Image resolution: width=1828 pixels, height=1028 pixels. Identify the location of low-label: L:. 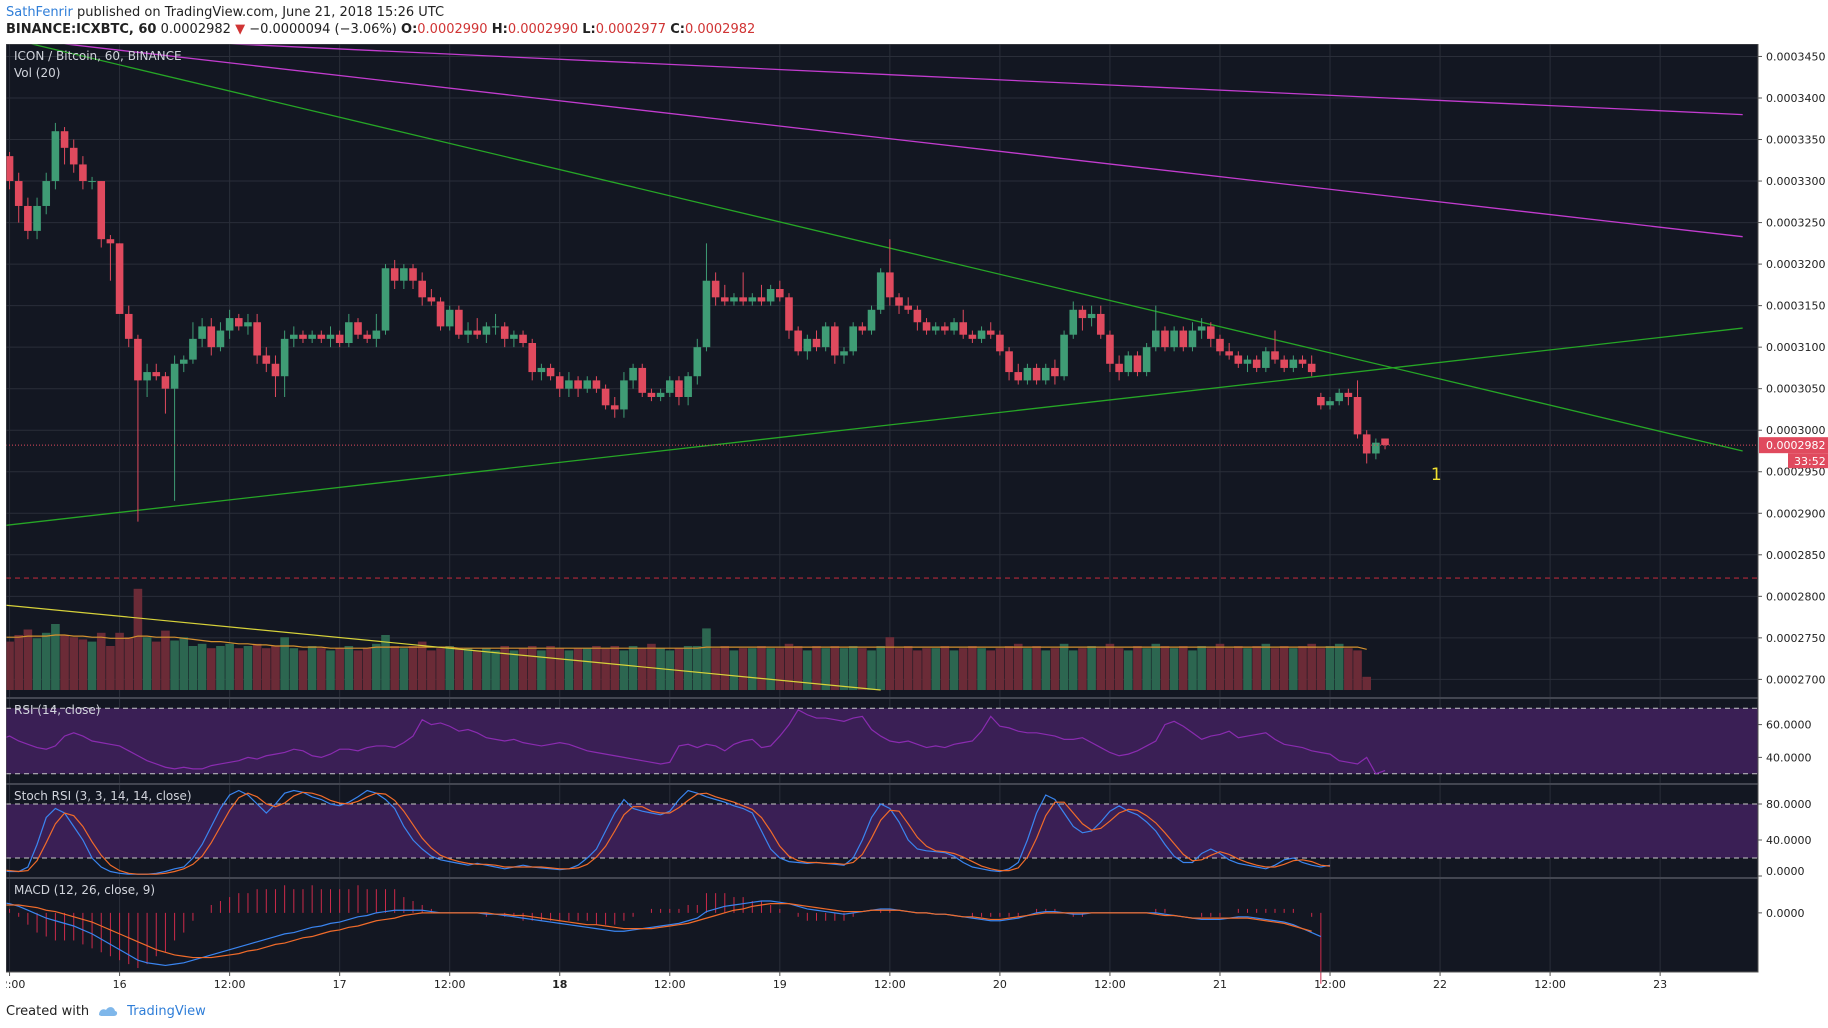
(589, 29).